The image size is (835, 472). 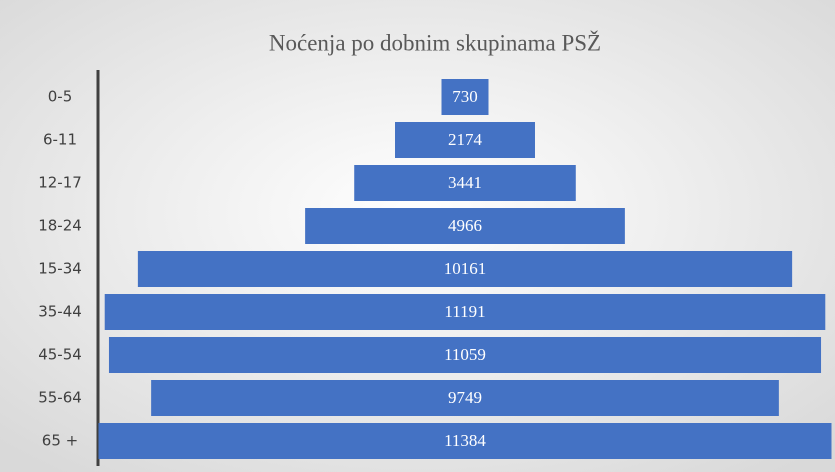 I want to click on category-label: 15-34, so click(x=60, y=269).